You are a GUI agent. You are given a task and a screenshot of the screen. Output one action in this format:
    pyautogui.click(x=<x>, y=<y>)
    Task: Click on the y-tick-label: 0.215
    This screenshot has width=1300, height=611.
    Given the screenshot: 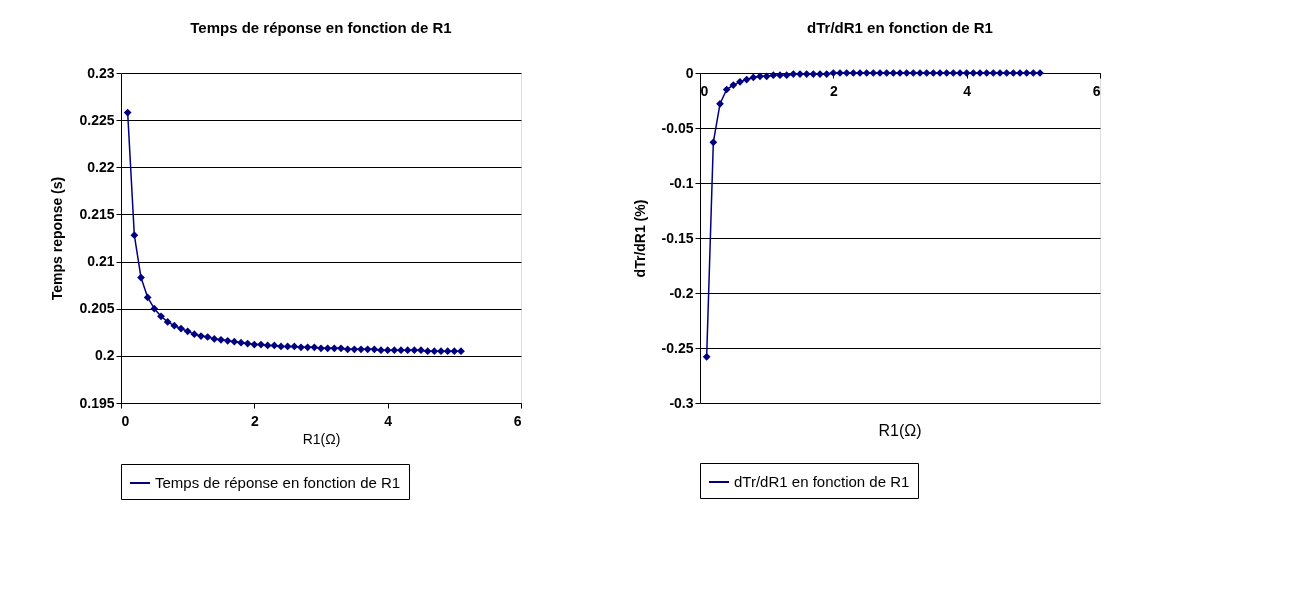 What is the action you would take?
    pyautogui.click(x=97, y=213)
    